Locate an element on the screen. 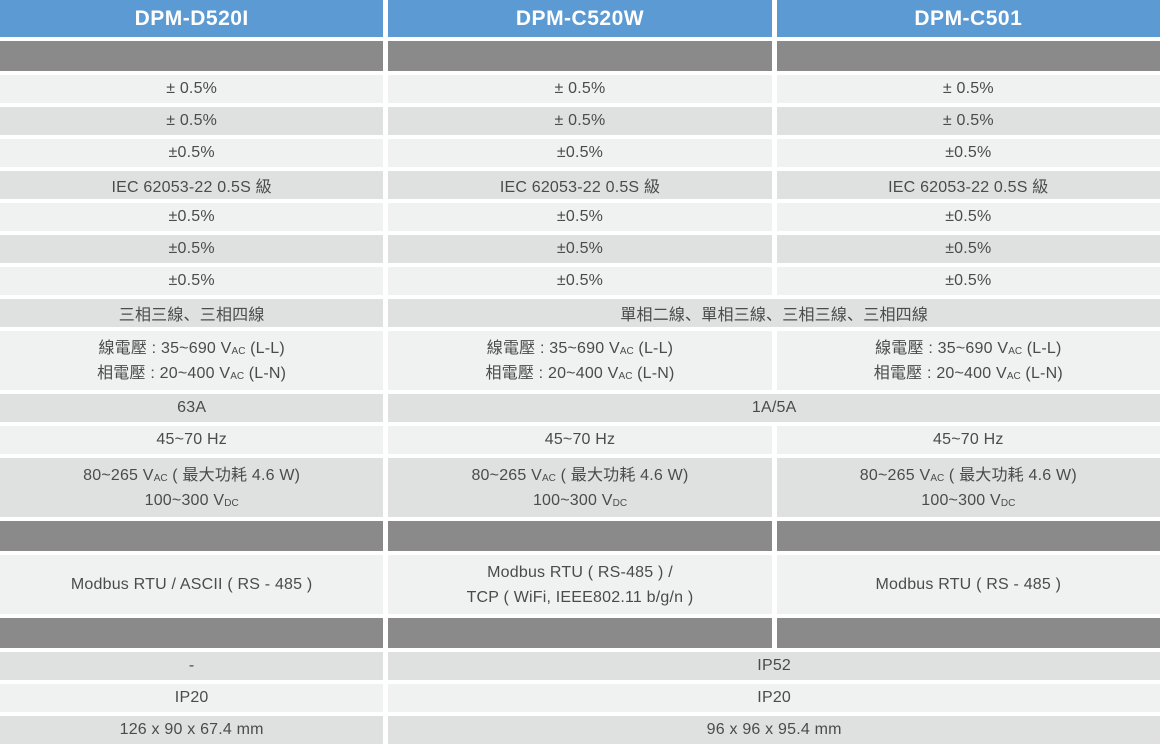 This screenshot has height=744, width=1160. front-protection-d520i: - is located at coordinates (192, 666).